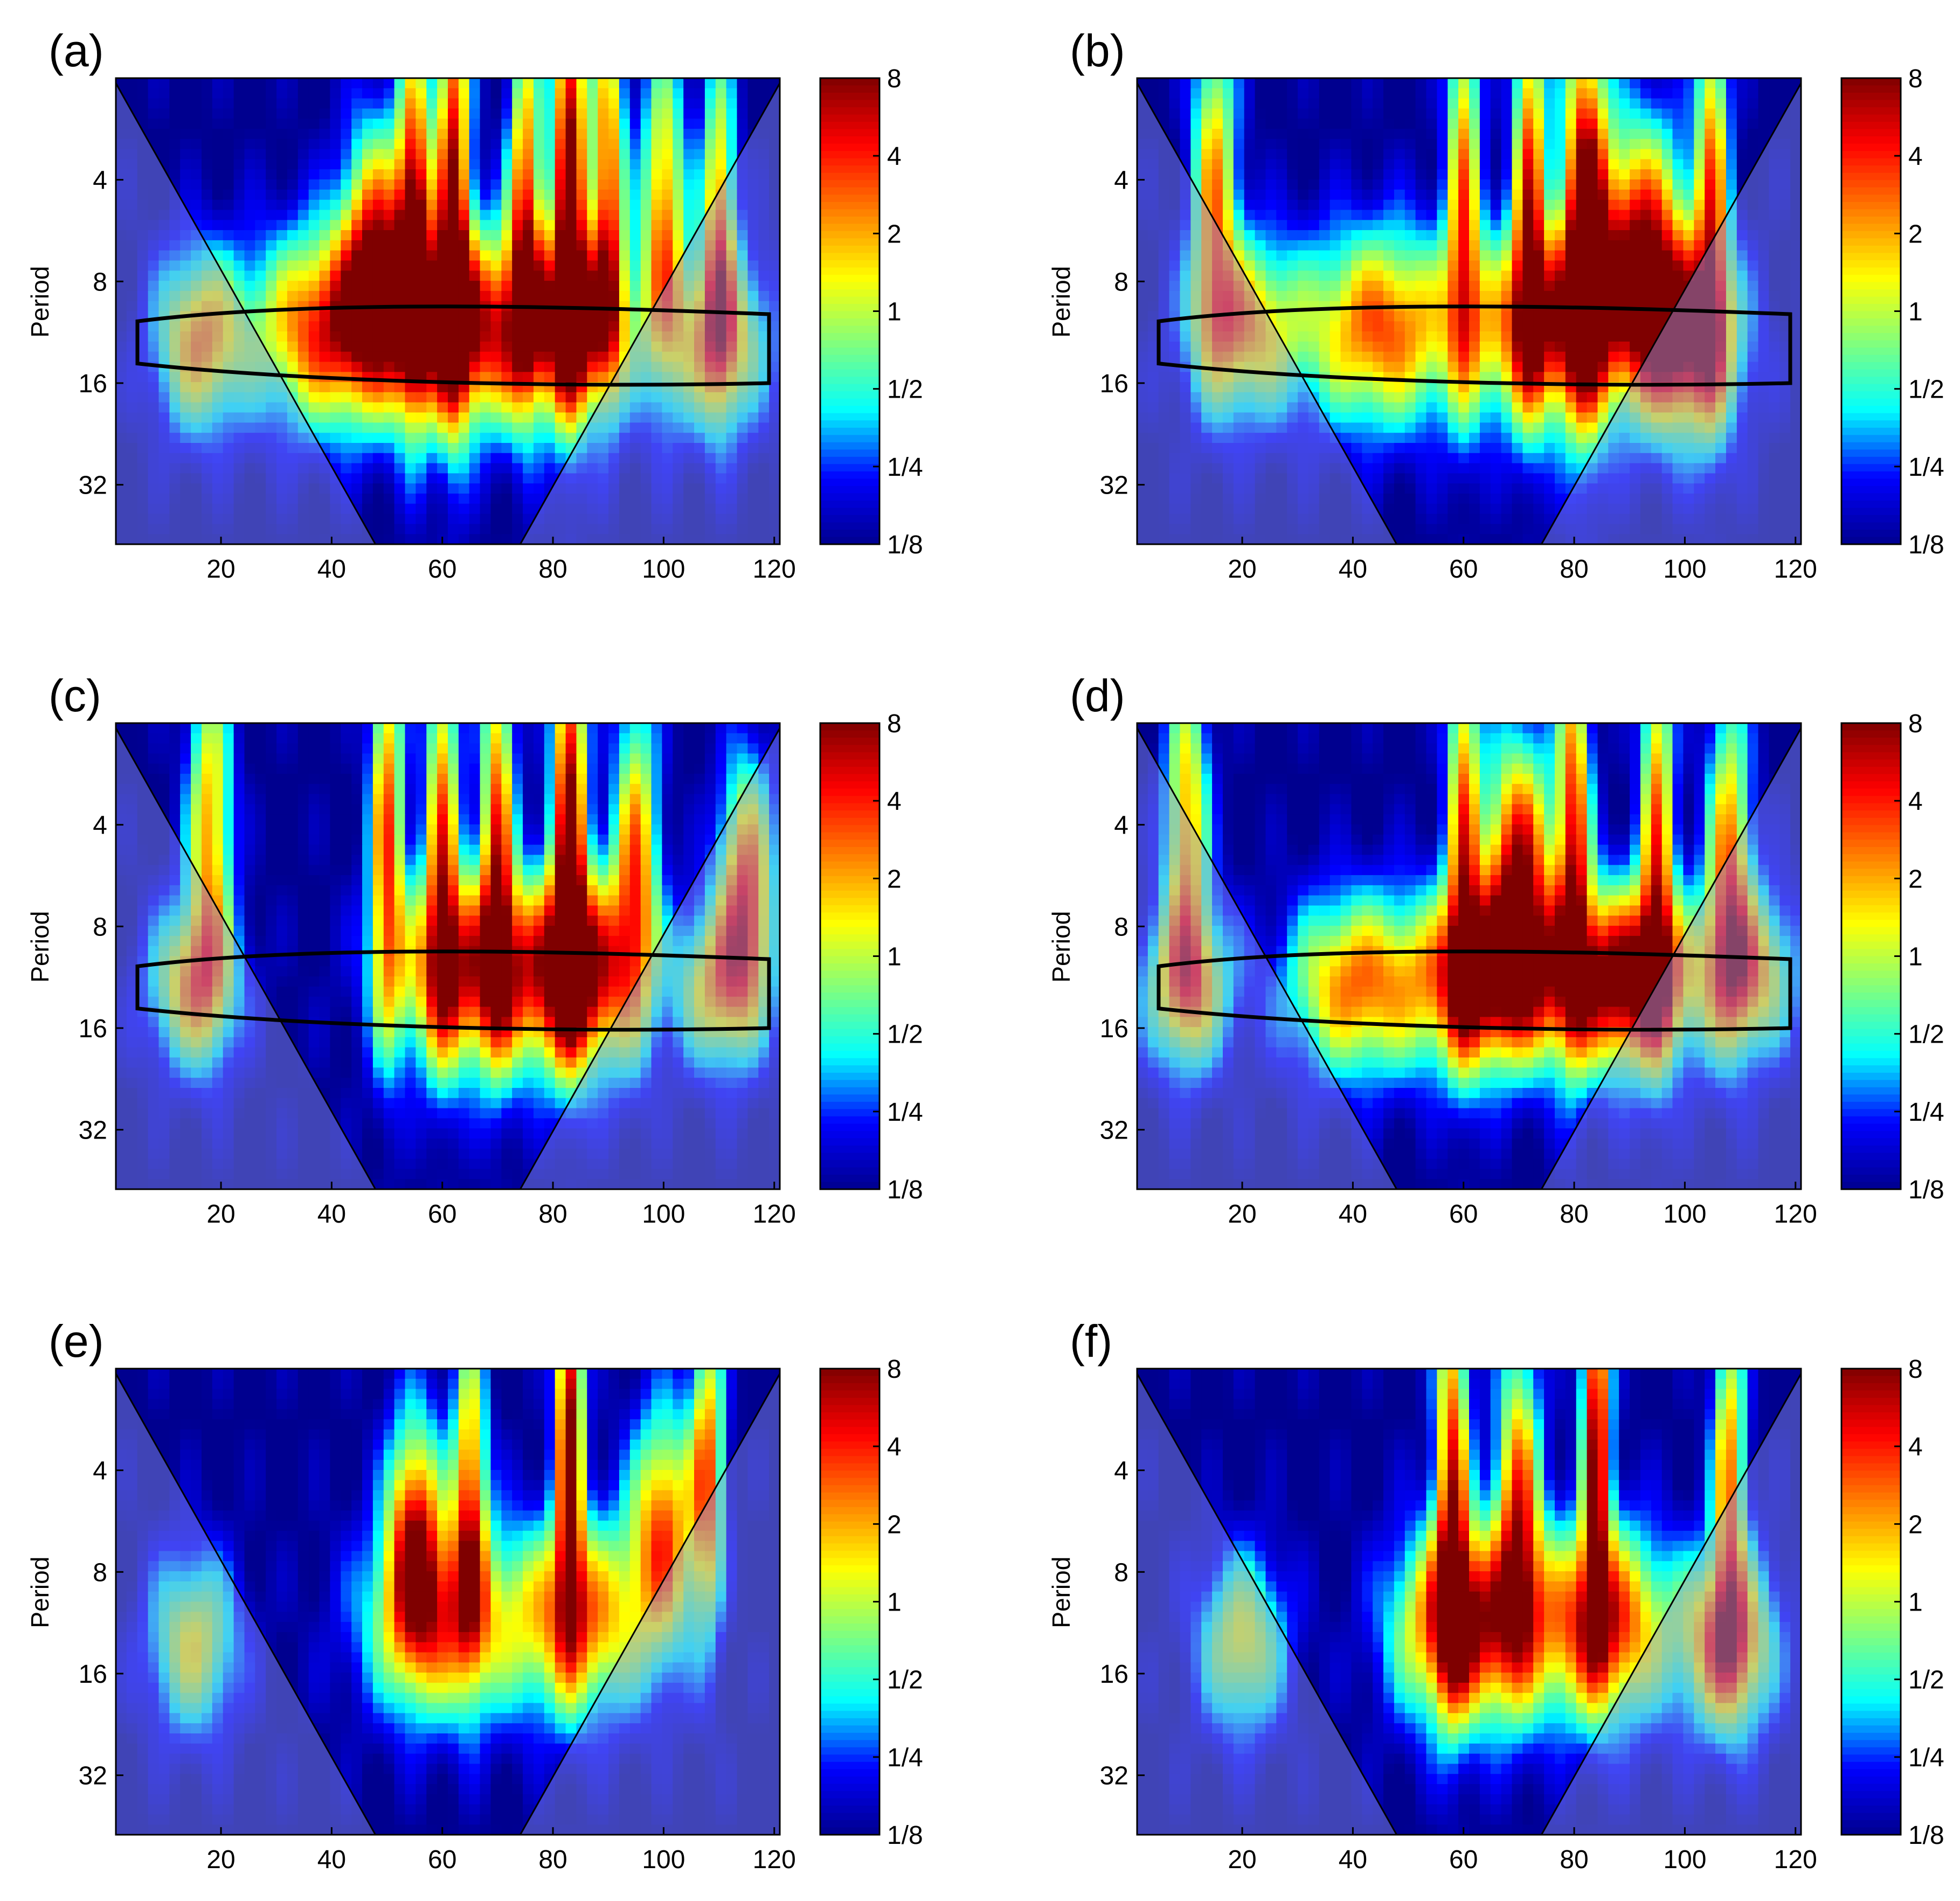  What do you see at coordinates (77, 51) in the screenshot?
I see `panel-label: (a)` at bounding box center [77, 51].